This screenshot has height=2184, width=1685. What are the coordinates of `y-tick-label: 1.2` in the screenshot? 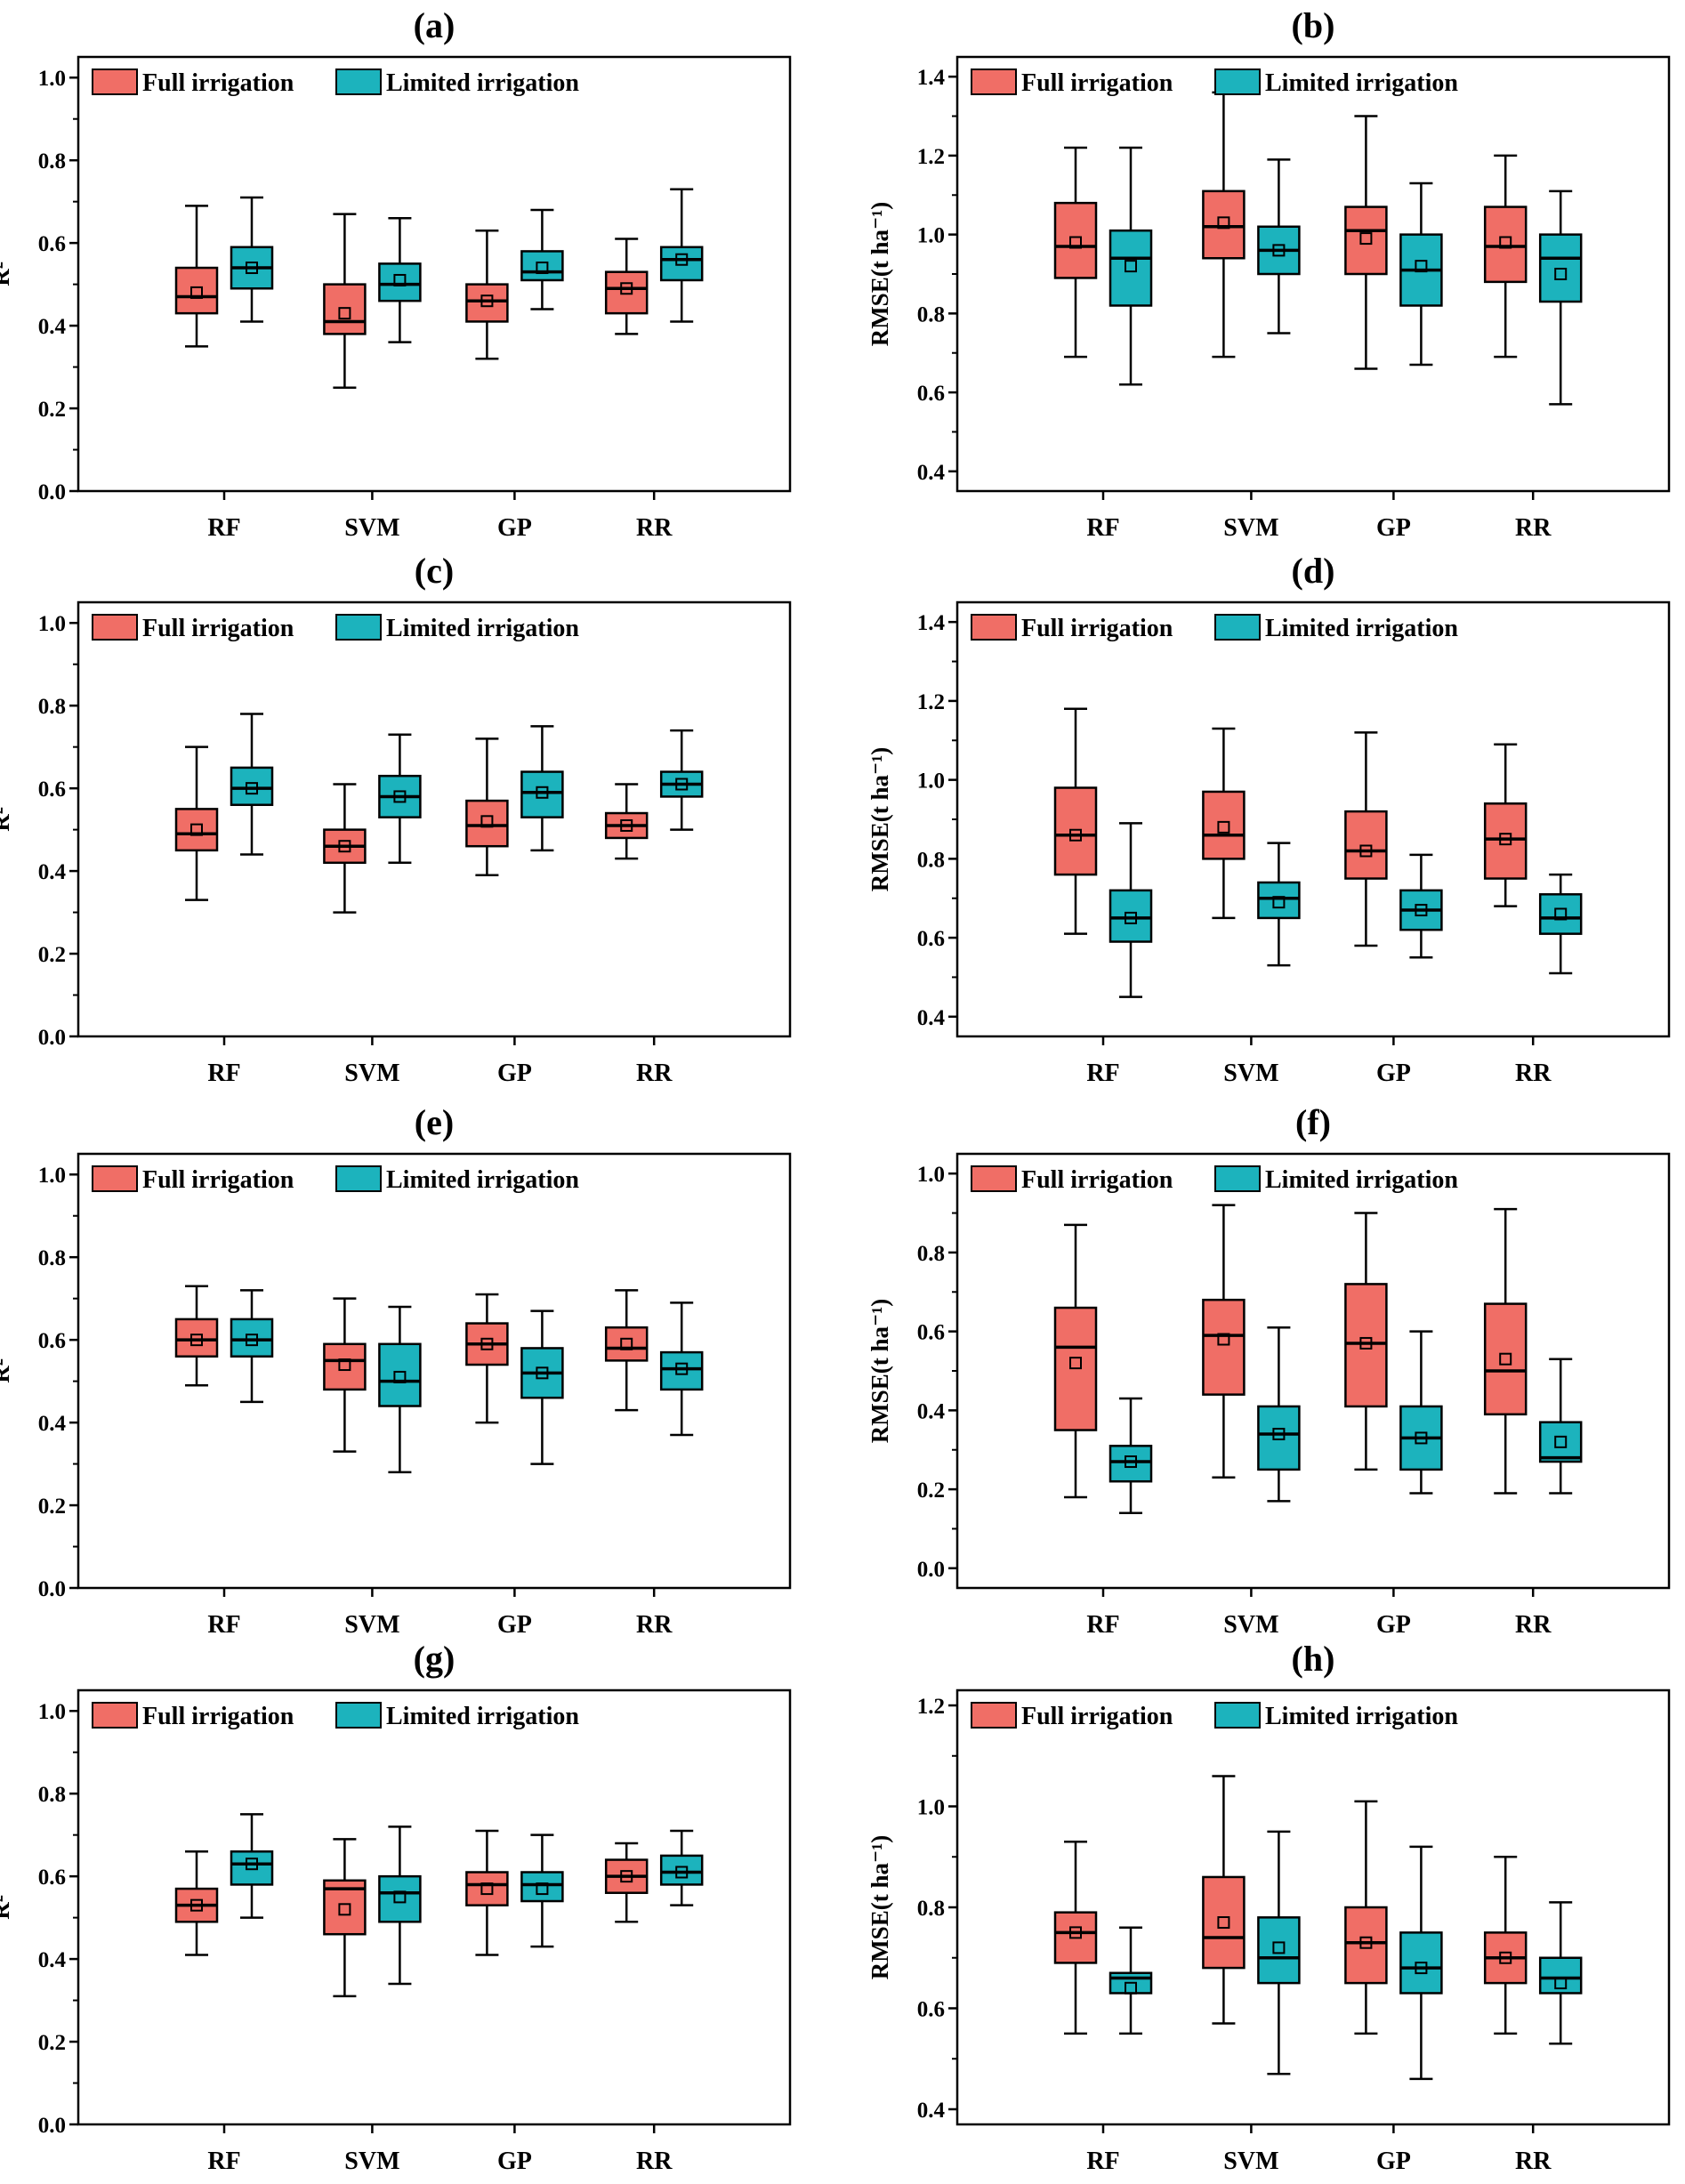 It's located at (931, 702).